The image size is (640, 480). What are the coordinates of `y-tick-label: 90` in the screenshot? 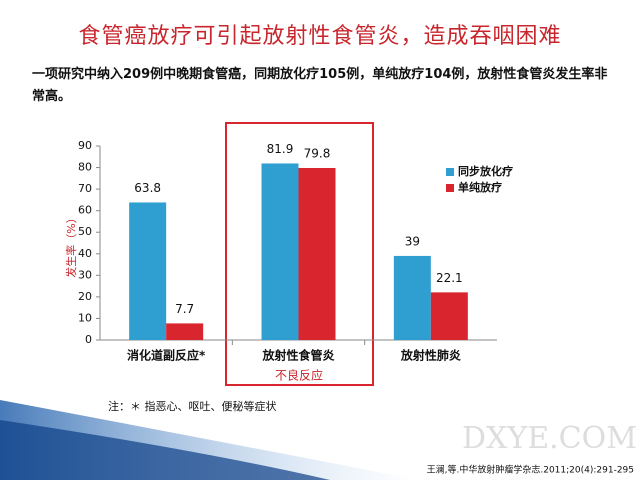 It's located at (85, 145).